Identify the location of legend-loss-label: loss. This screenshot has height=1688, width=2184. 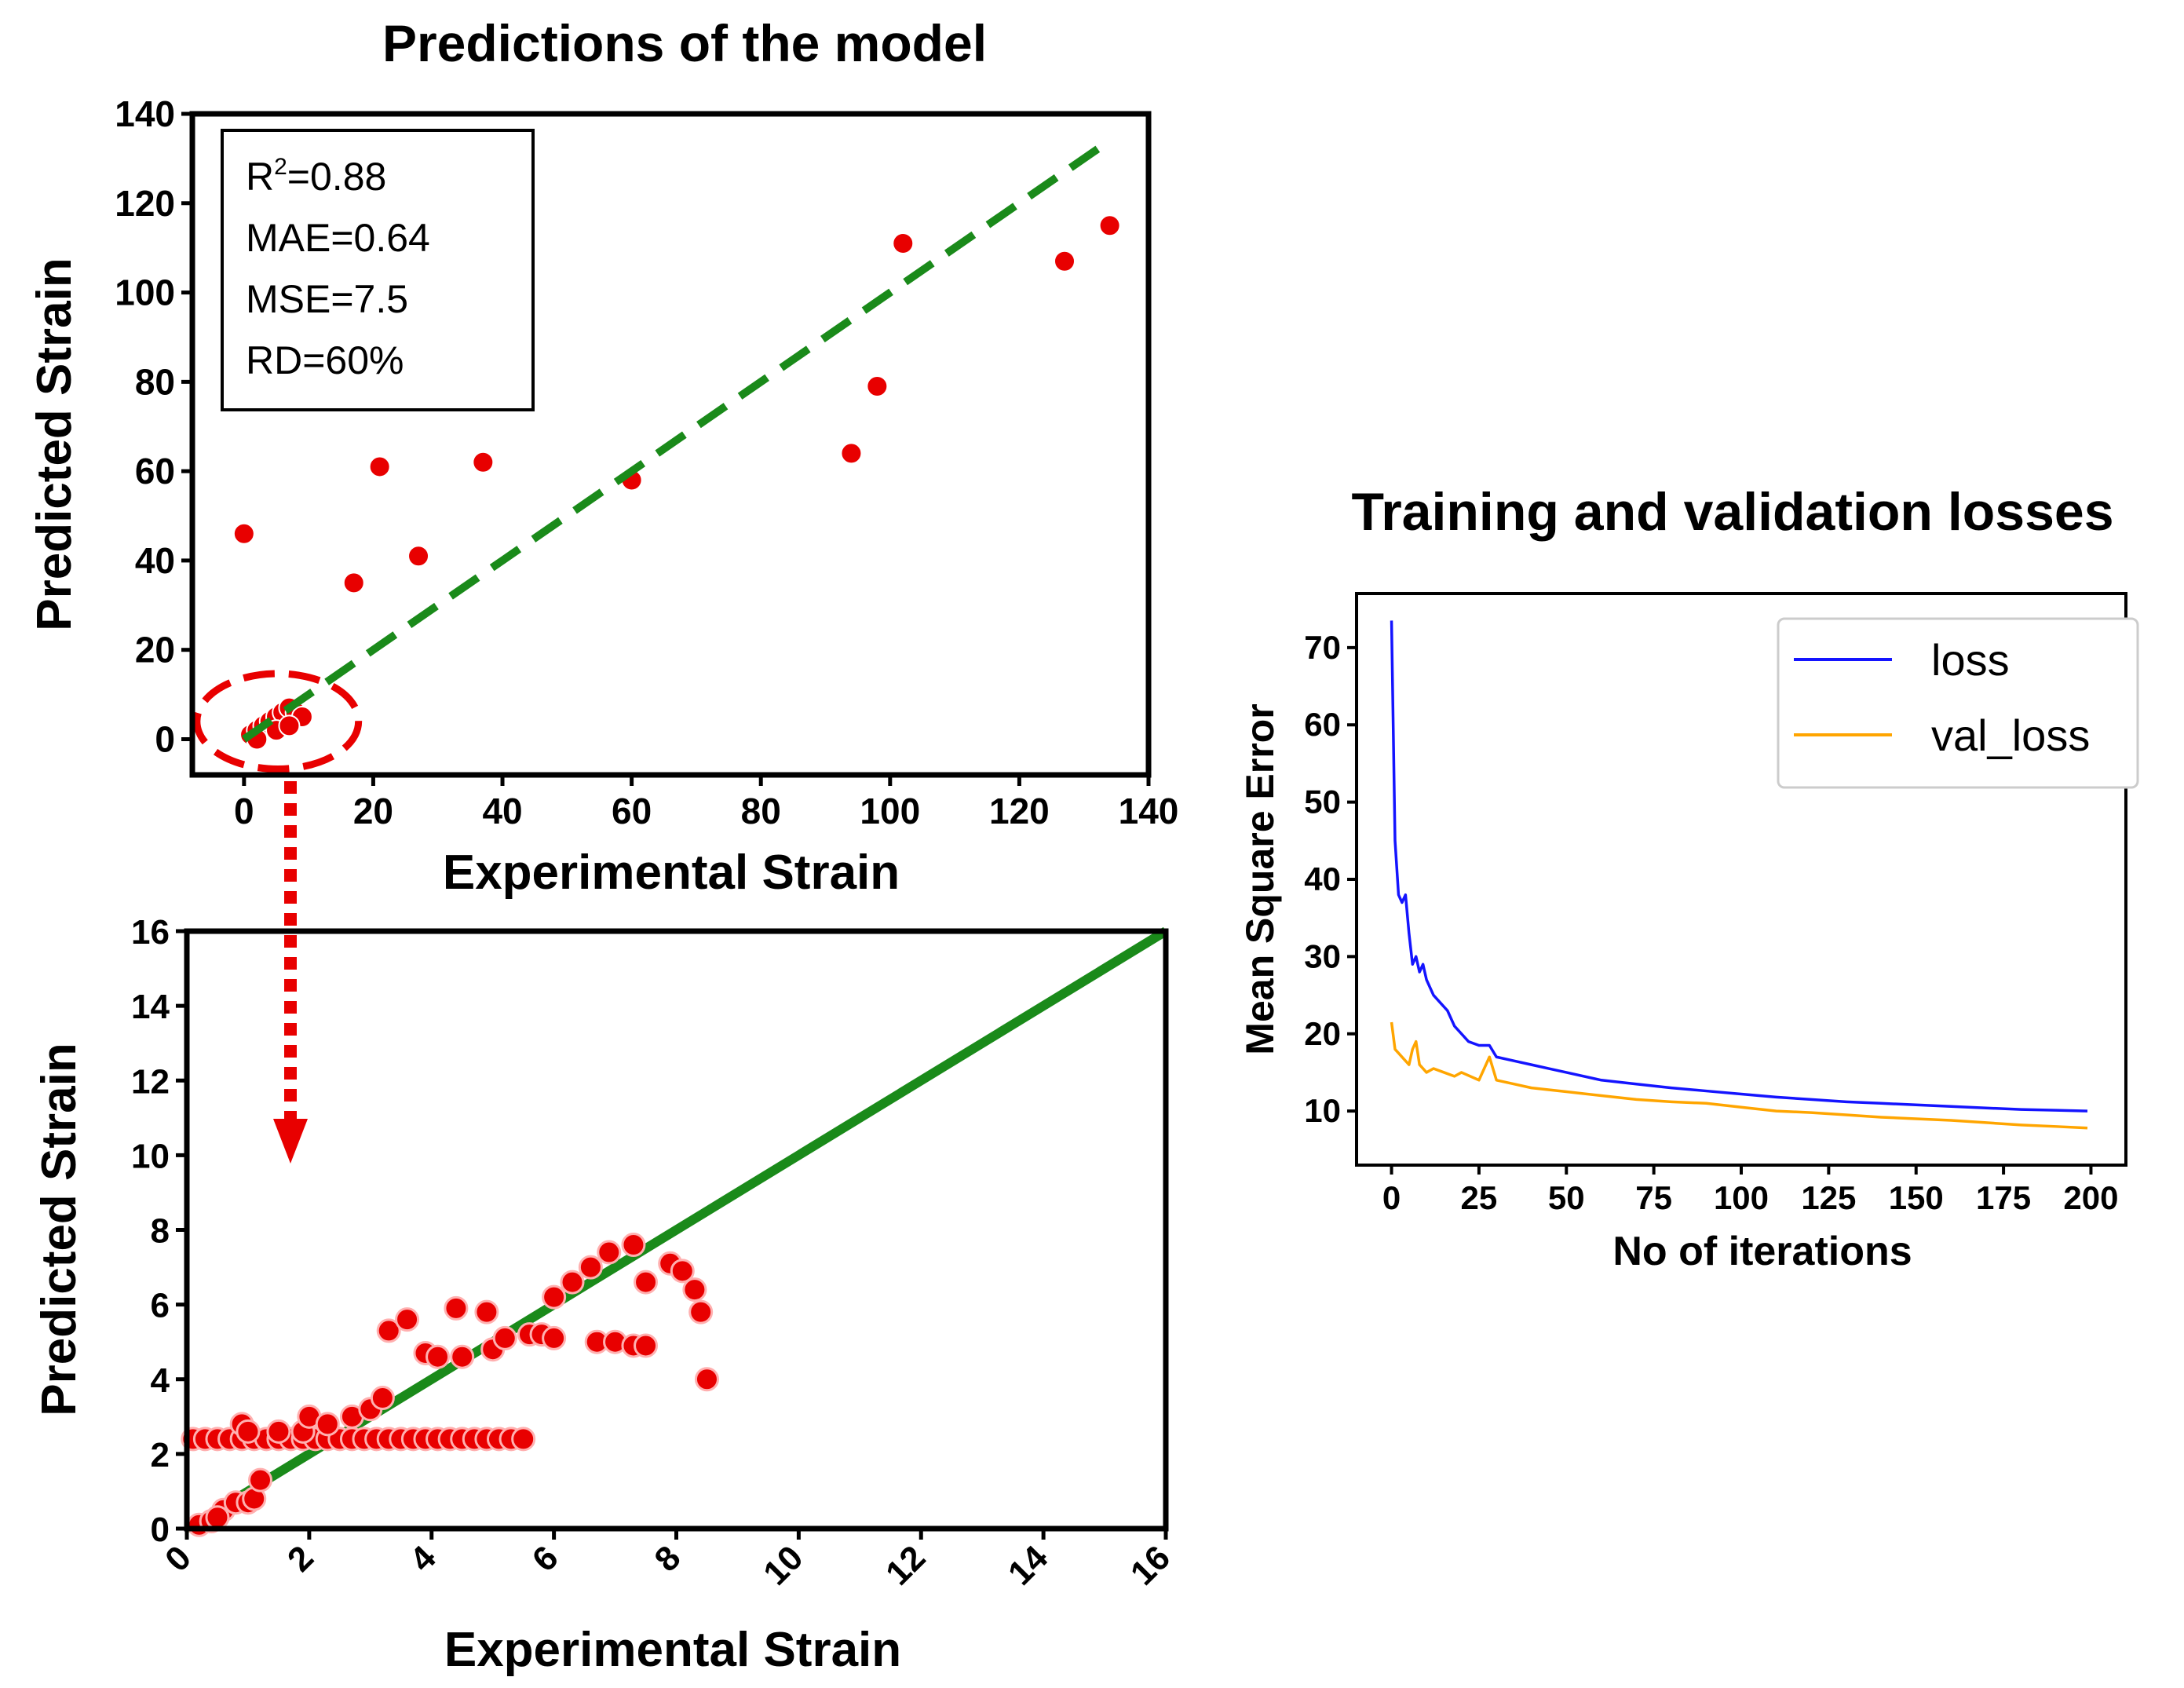
(1970, 660).